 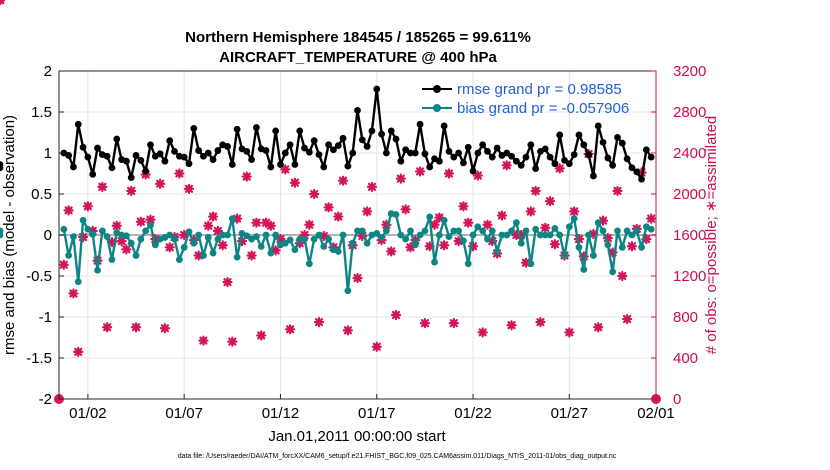 I want to click on y2-tick-label: 1600, so click(x=689, y=235).